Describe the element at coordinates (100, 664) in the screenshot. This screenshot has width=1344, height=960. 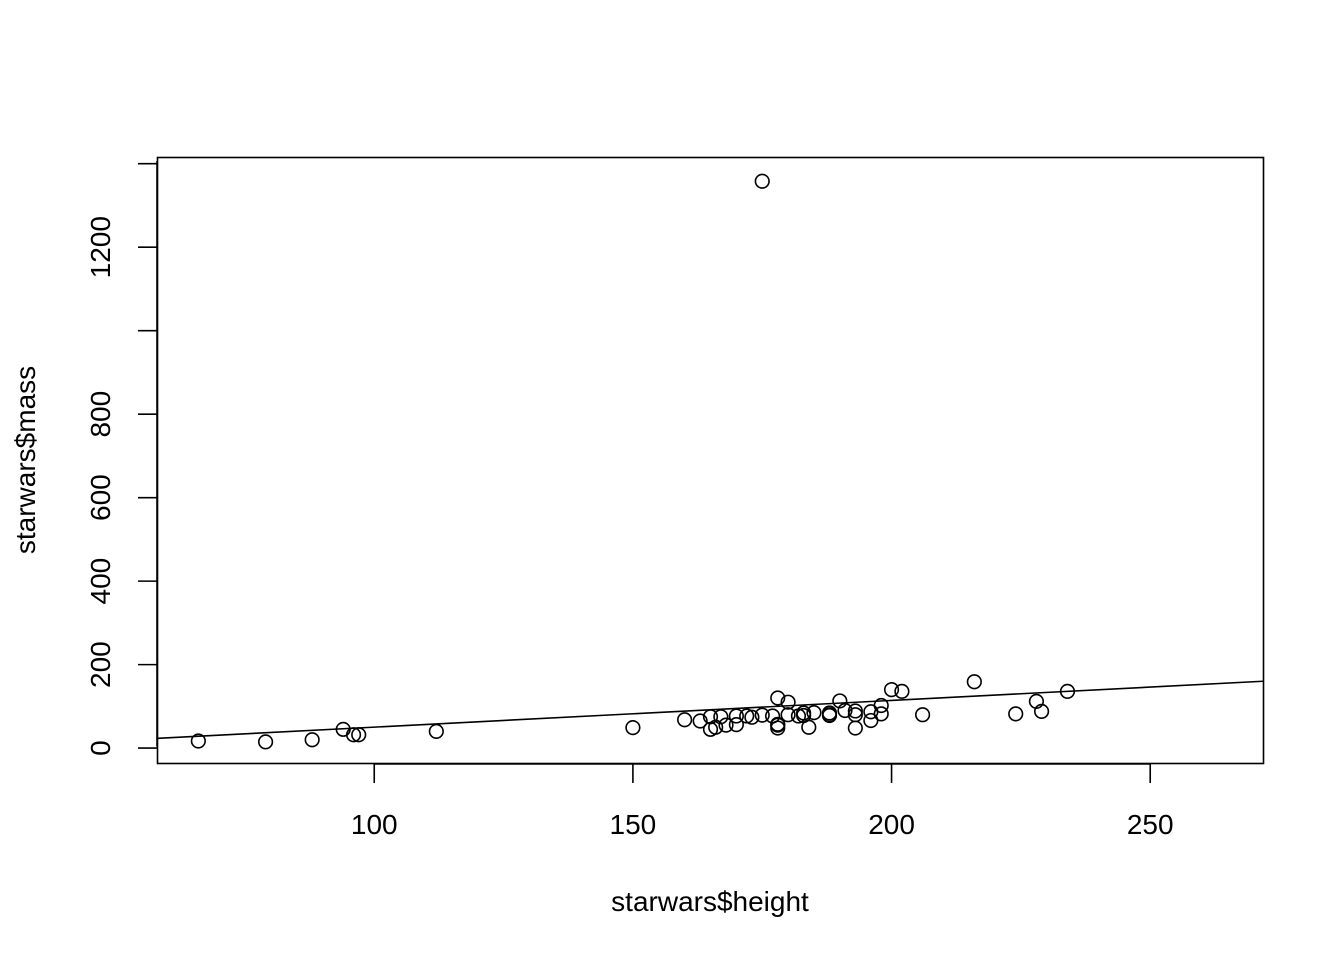
I see `y-tick-label: 200` at that location.